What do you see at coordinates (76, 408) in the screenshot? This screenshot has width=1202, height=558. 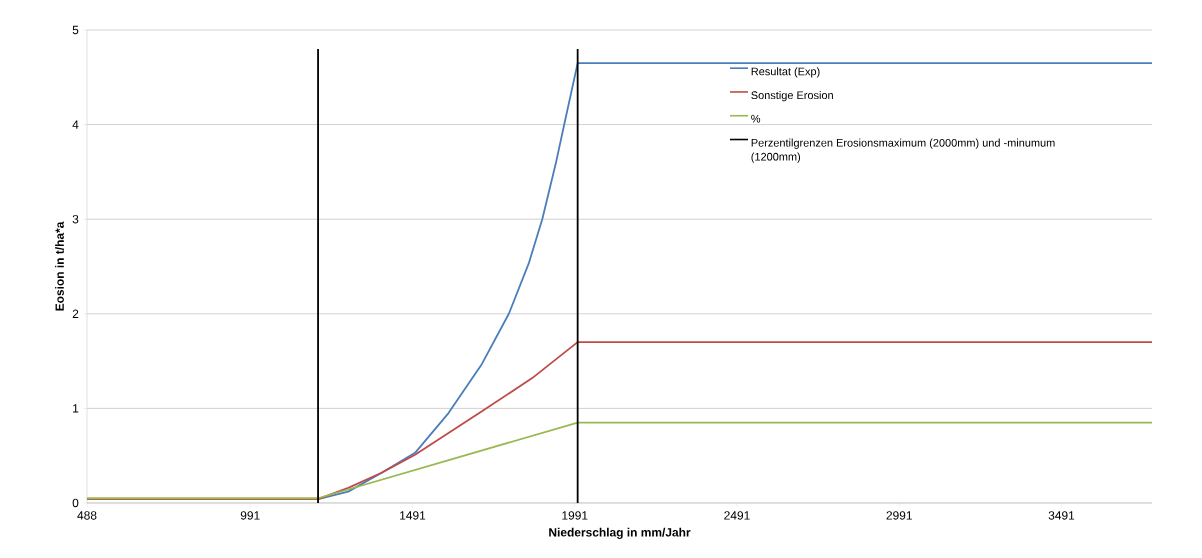 I see `y-tick-label: 1` at bounding box center [76, 408].